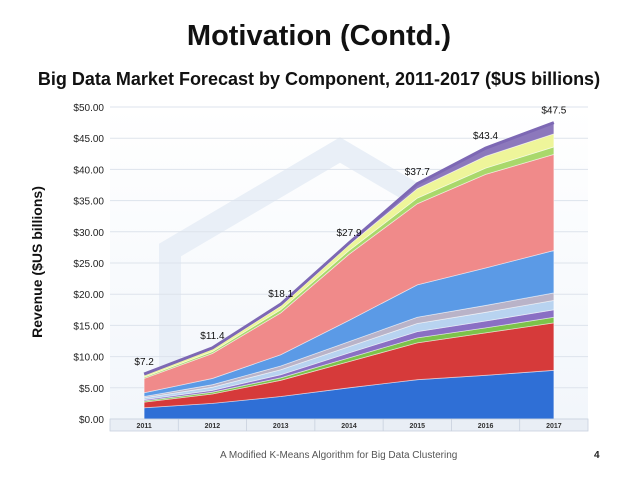 The image size is (638, 478). I want to click on y-tick-label: $0.00, so click(91, 420).